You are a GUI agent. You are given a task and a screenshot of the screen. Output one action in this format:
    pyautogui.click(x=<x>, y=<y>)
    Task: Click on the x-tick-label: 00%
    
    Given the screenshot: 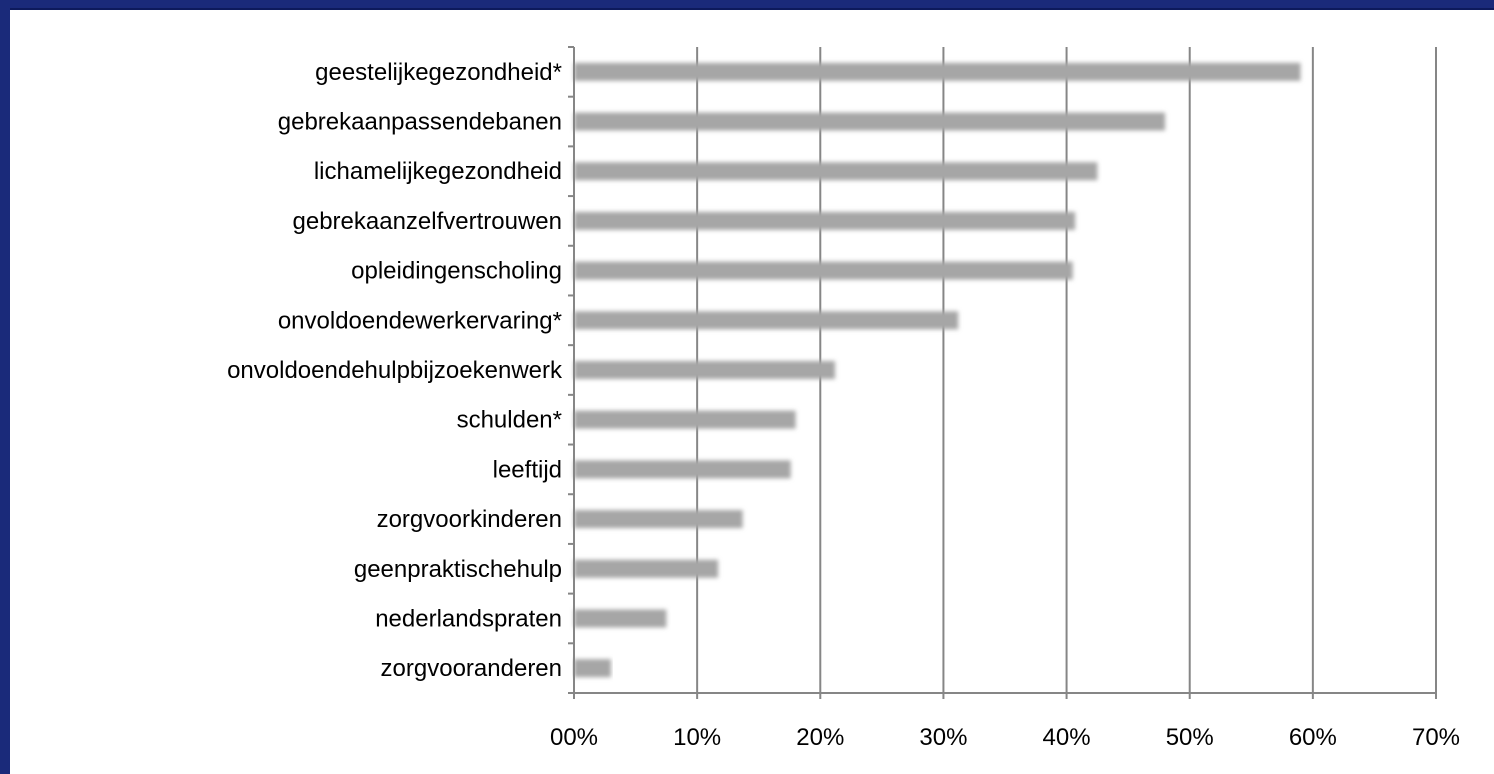 What is the action you would take?
    pyautogui.click(x=574, y=737)
    